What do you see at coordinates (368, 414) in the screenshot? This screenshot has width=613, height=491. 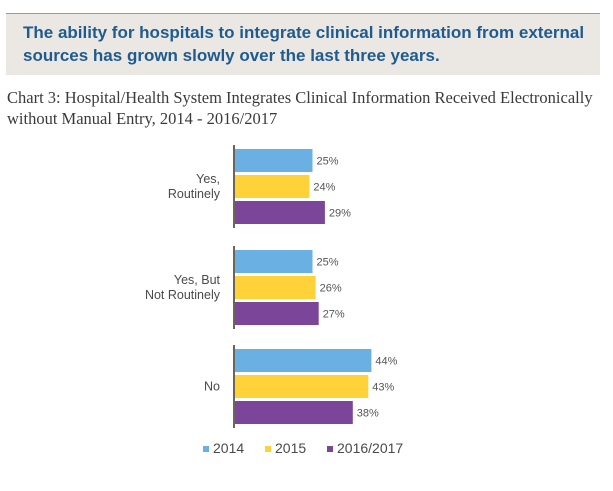 I see `value-label: 38%` at bounding box center [368, 414].